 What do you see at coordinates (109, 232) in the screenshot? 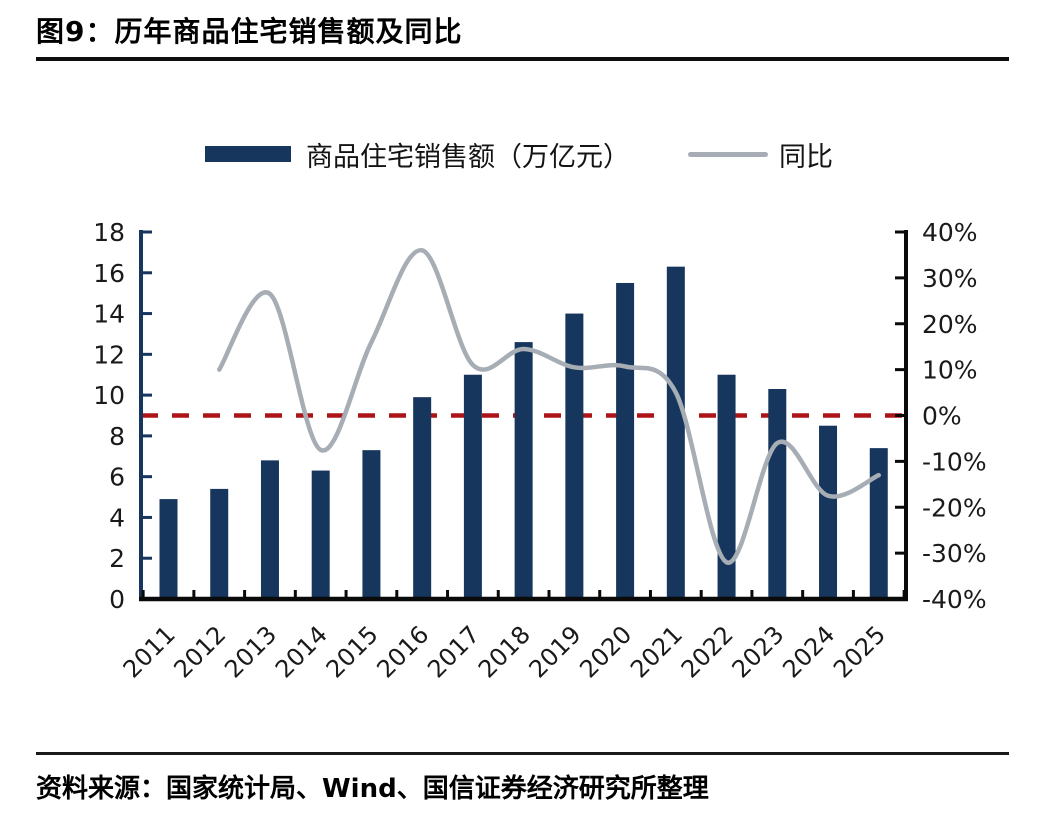
I see `left-tick-label: 18` at bounding box center [109, 232].